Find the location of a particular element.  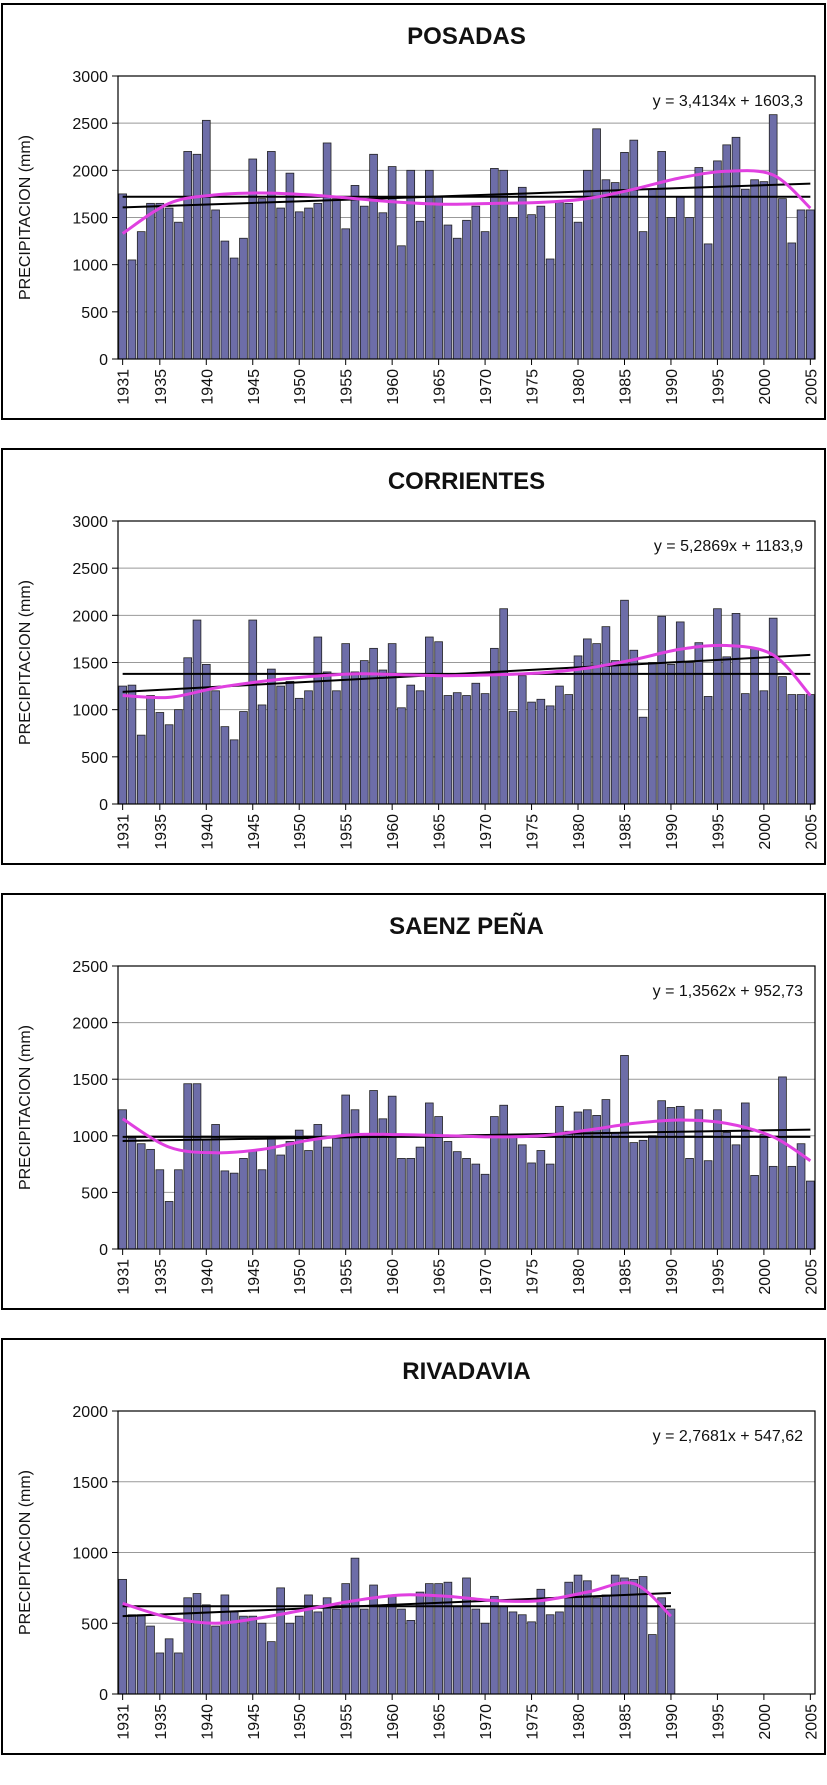

x-tick-label: 1931 is located at coordinates (124, 1722).